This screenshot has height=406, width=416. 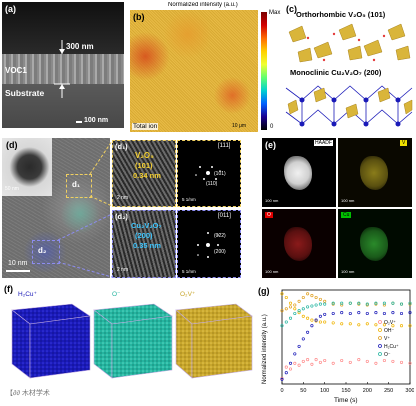 What do you see at coordinates (214, 341) in the screenshot?
I see `cube-ov` at bounding box center [214, 341].